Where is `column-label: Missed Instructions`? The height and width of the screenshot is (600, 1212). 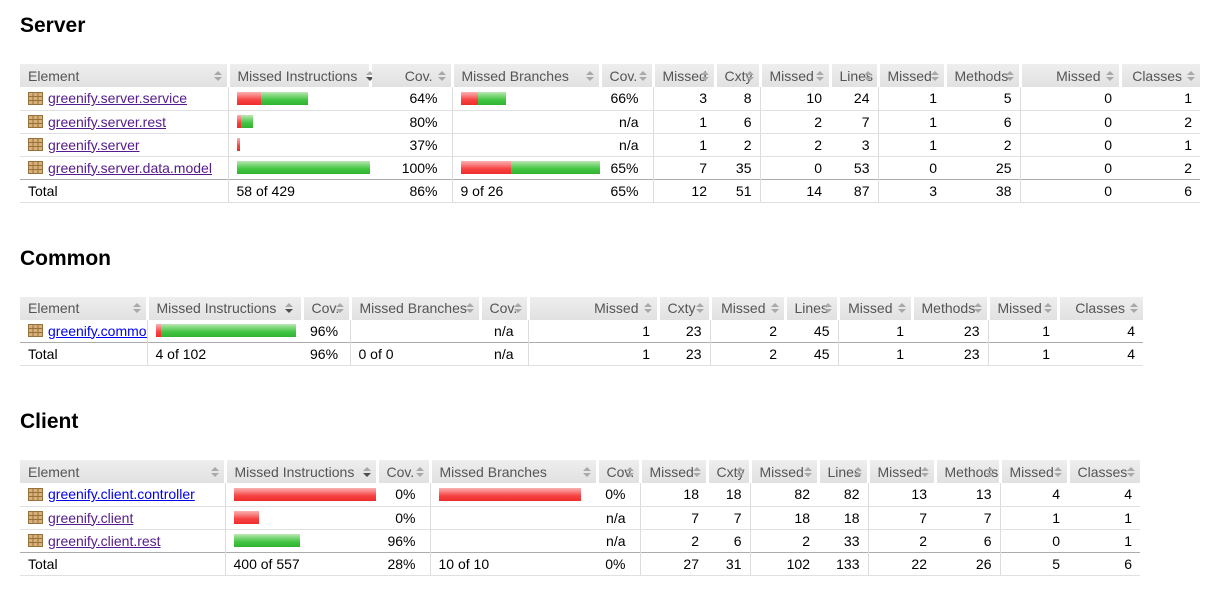 column-label: Missed Instructions is located at coordinates (216, 308).